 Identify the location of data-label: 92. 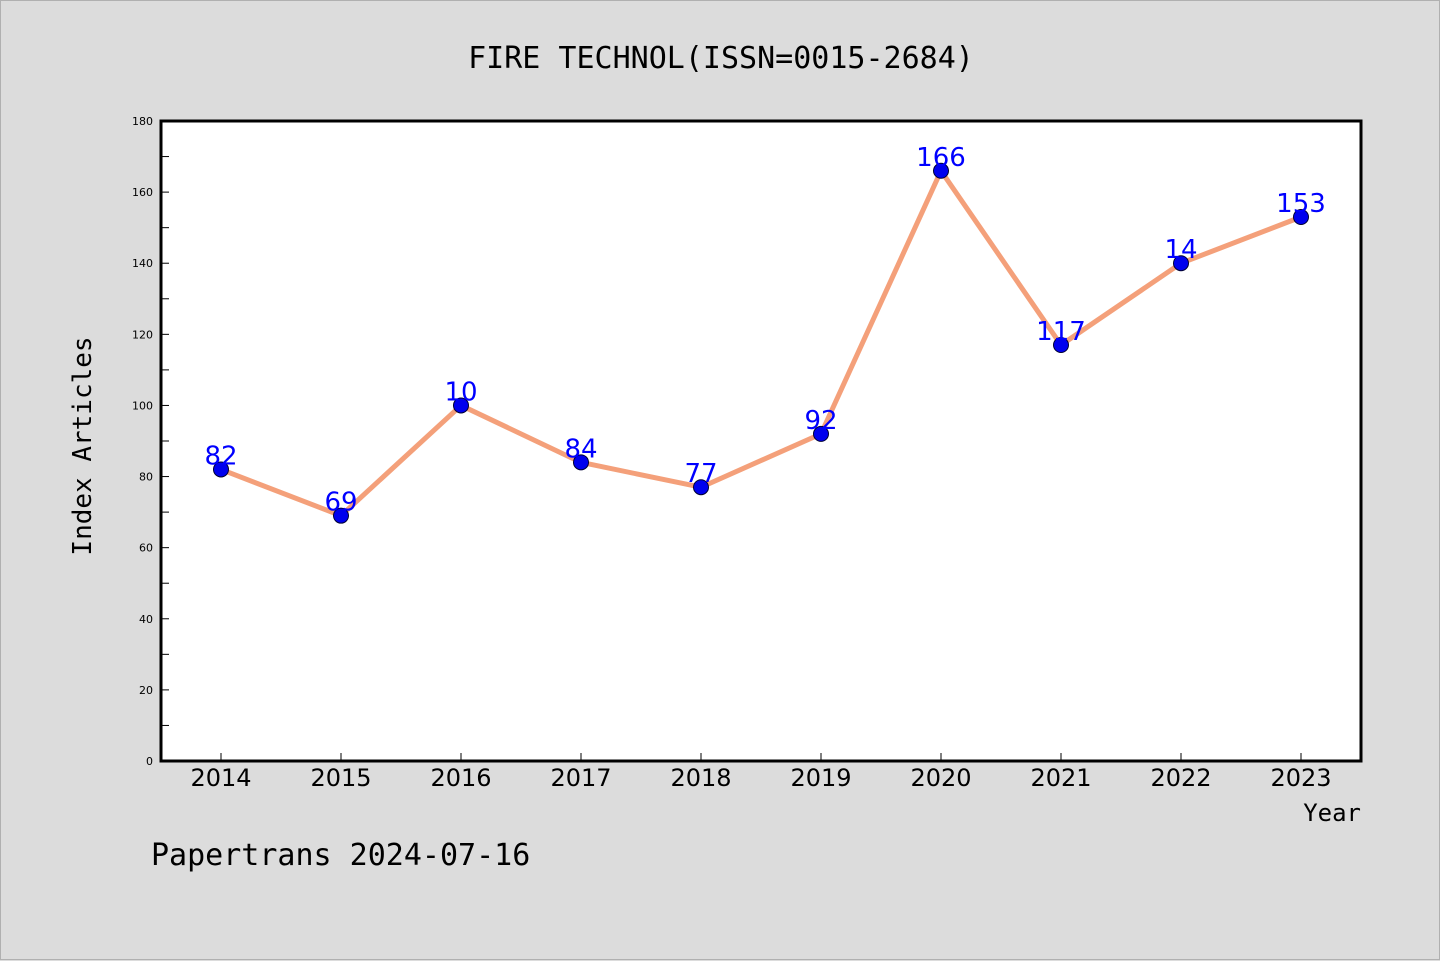
(820, 421).